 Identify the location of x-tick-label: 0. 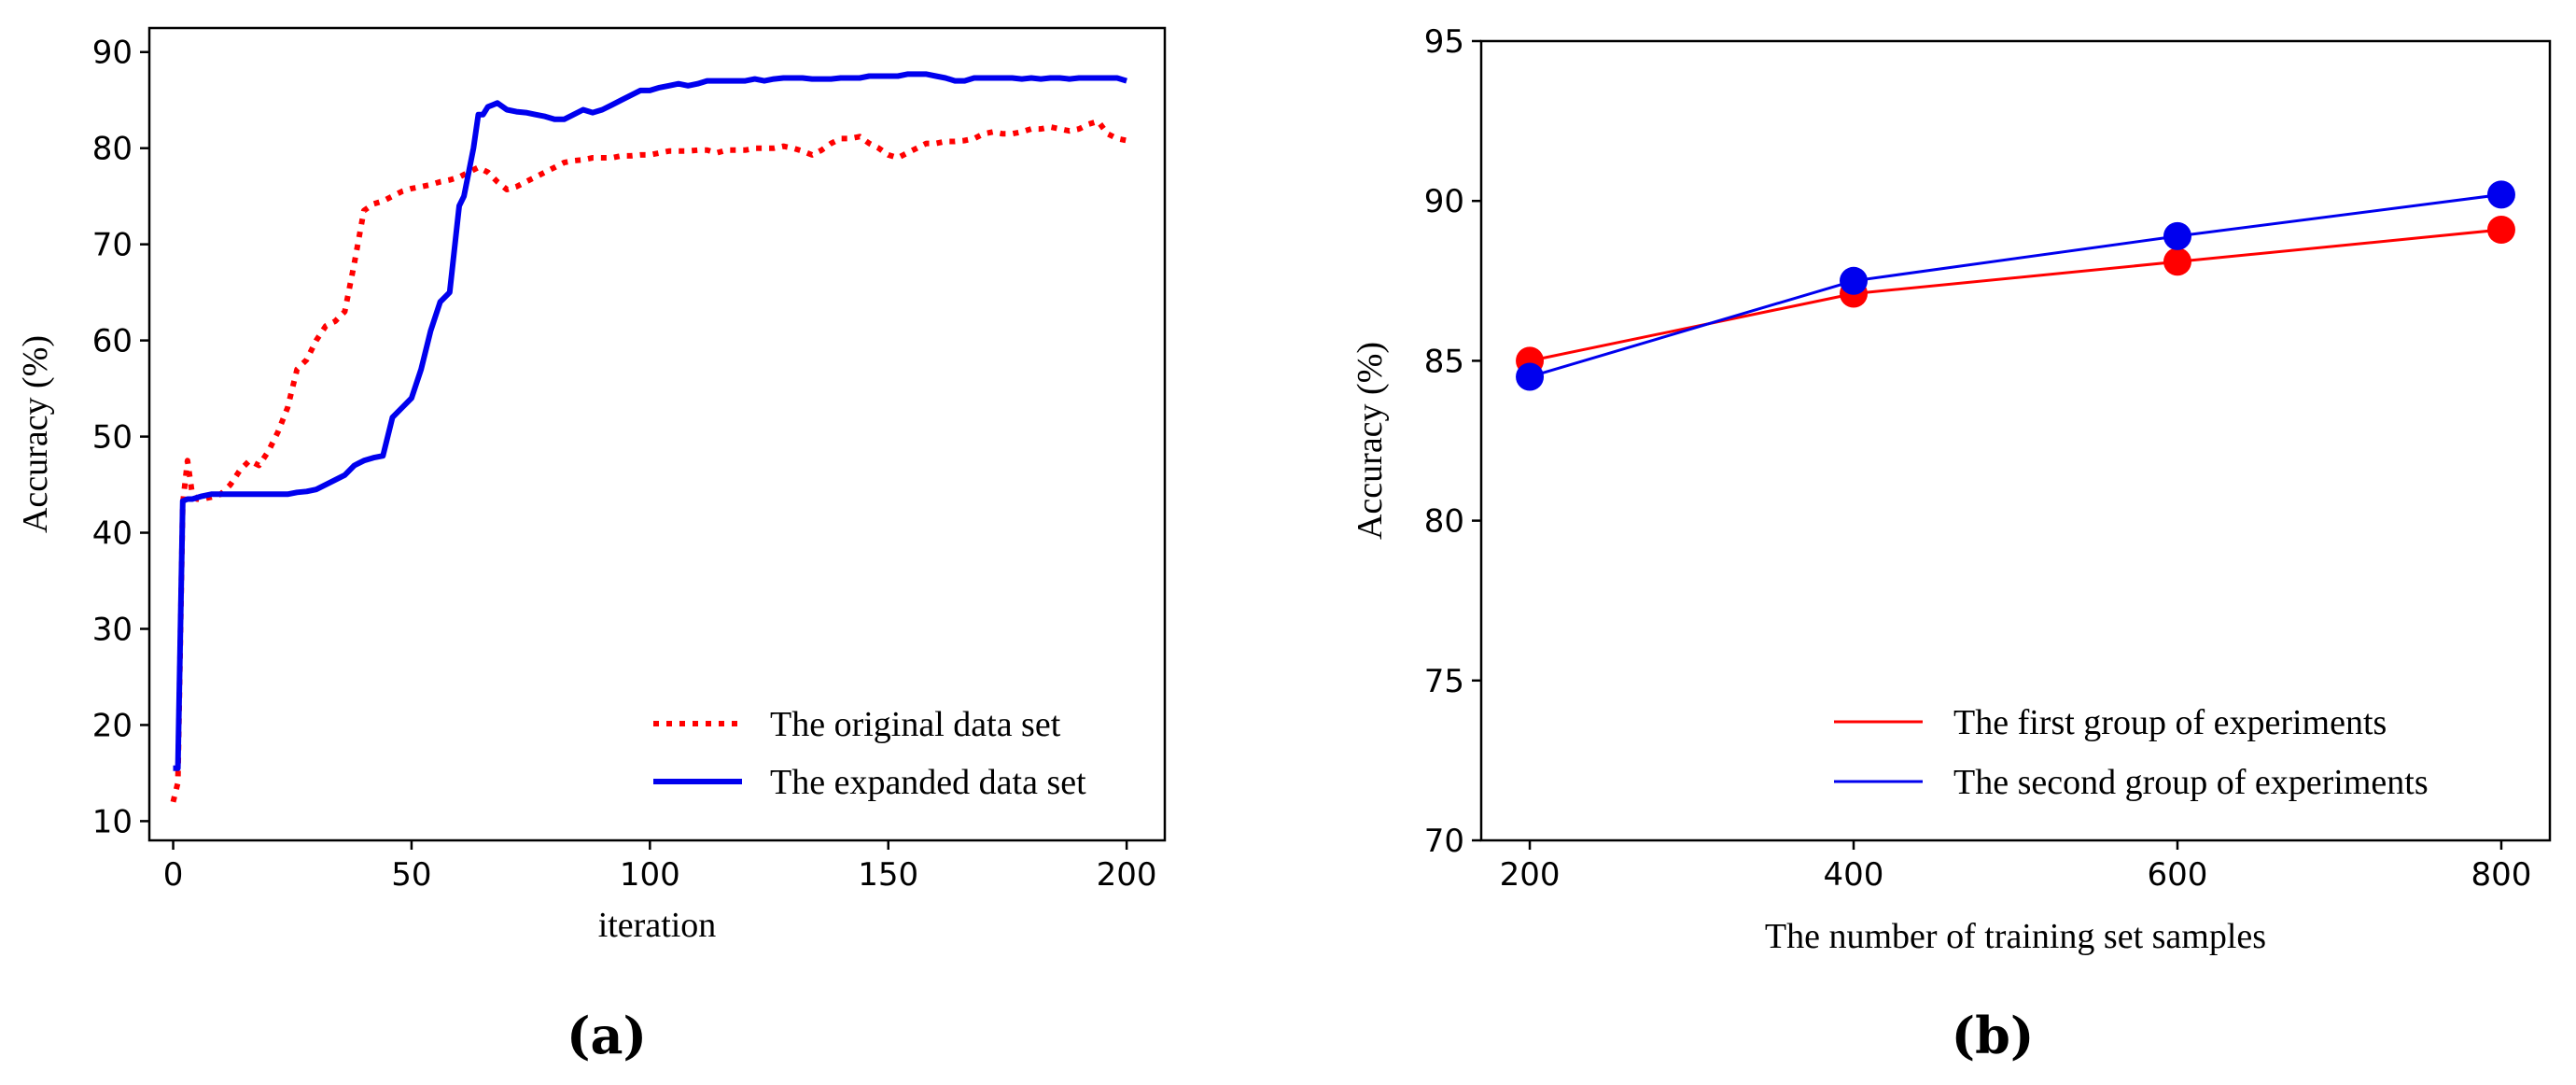
(173, 875).